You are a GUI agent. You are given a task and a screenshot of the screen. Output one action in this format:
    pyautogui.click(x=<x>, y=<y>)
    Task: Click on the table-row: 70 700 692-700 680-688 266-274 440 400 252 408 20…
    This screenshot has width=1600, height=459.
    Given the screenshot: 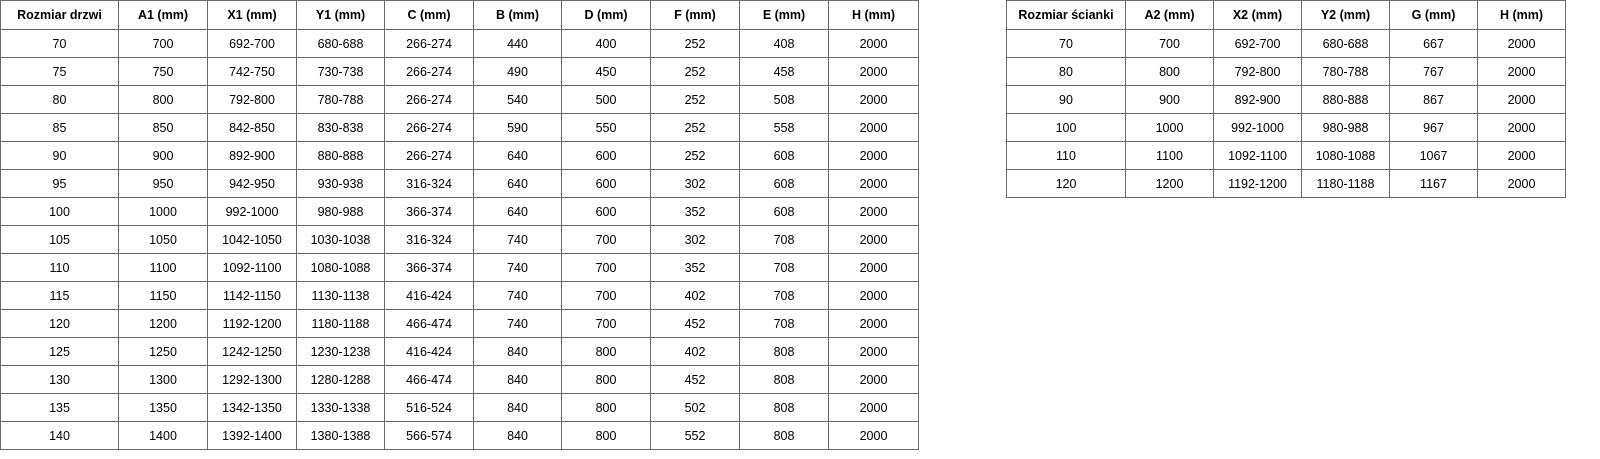 What is the action you would take?
    pyautogui.click(x=459, y=43)
    